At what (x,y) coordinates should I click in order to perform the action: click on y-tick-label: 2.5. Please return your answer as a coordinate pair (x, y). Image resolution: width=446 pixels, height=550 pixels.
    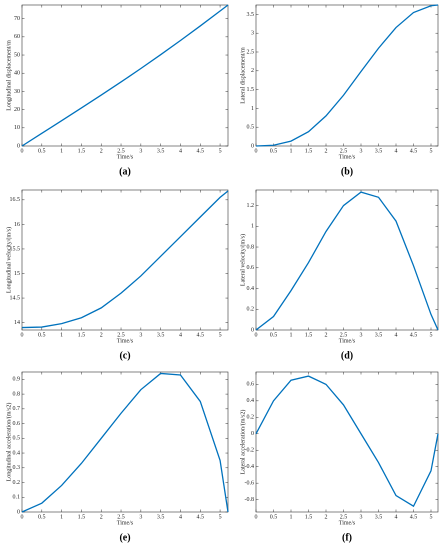
    Looking at the image, I should click on (251, 52).